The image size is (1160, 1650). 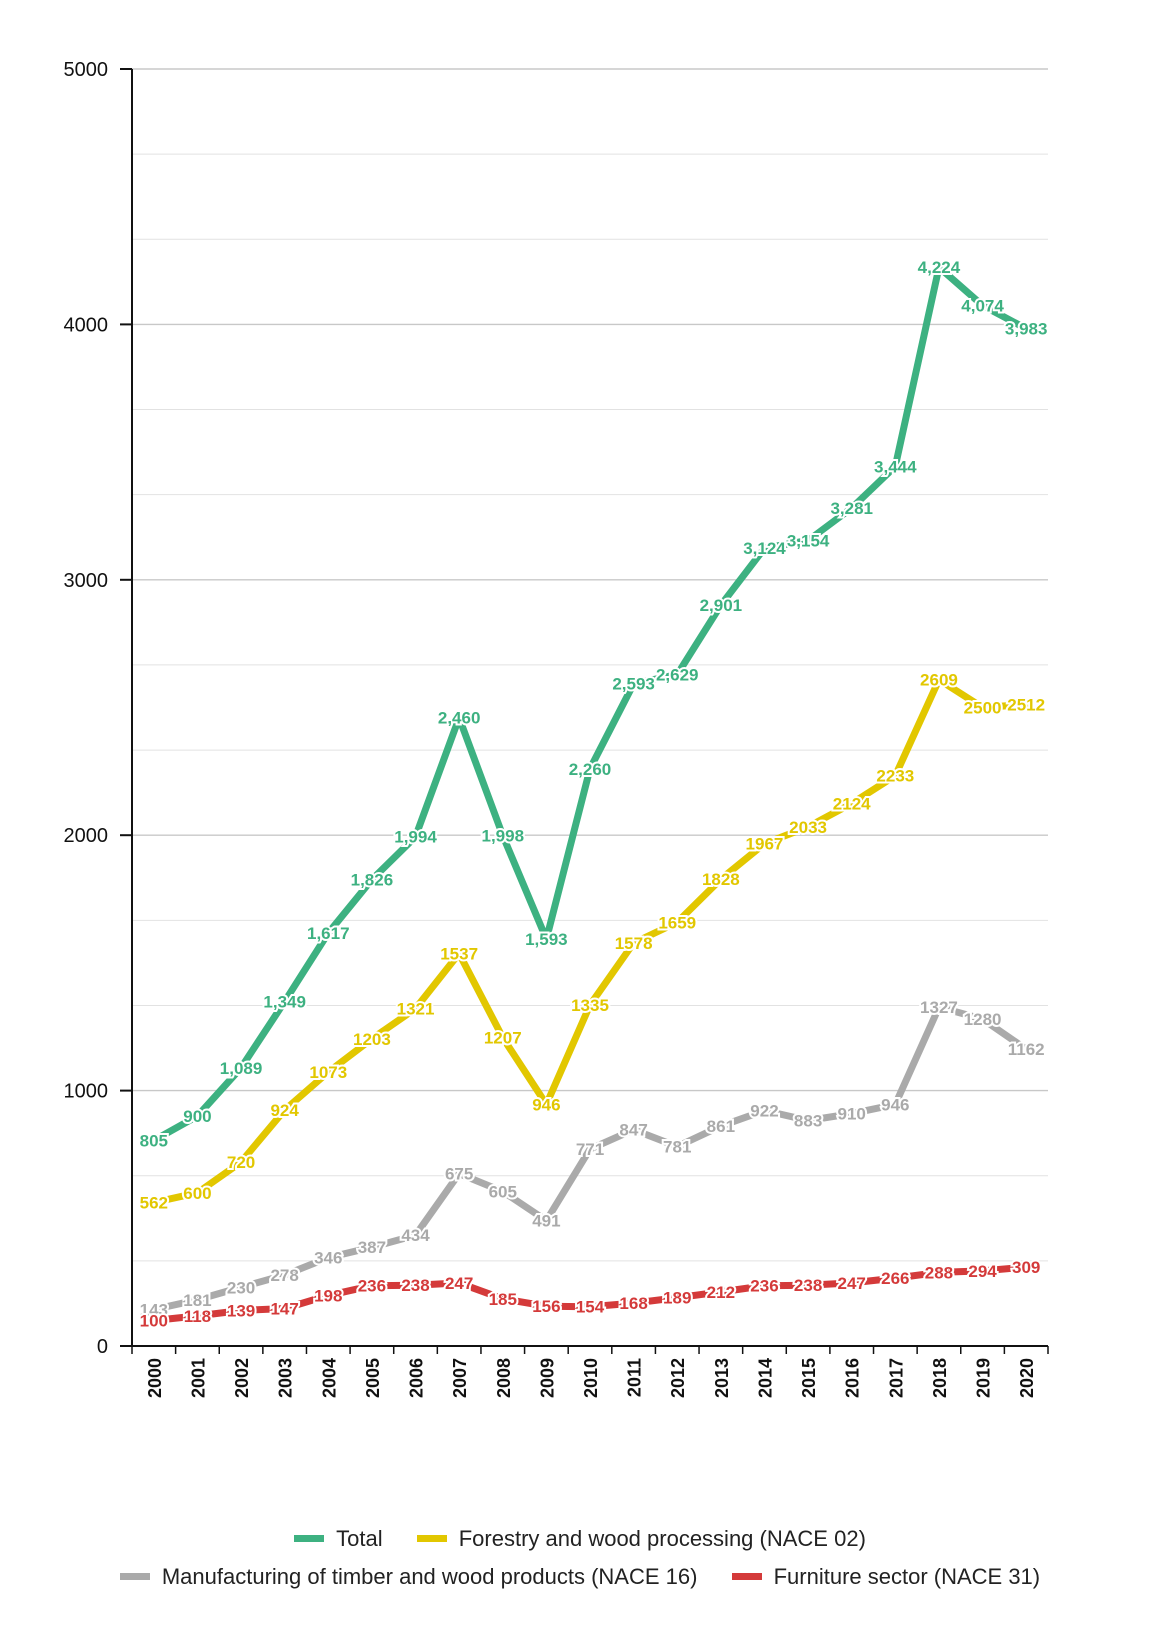 What do you see at coordinates (678, 1378) in the screenshot?
I see `x-tick-label: 2012` at bounding box center [678, 1378].